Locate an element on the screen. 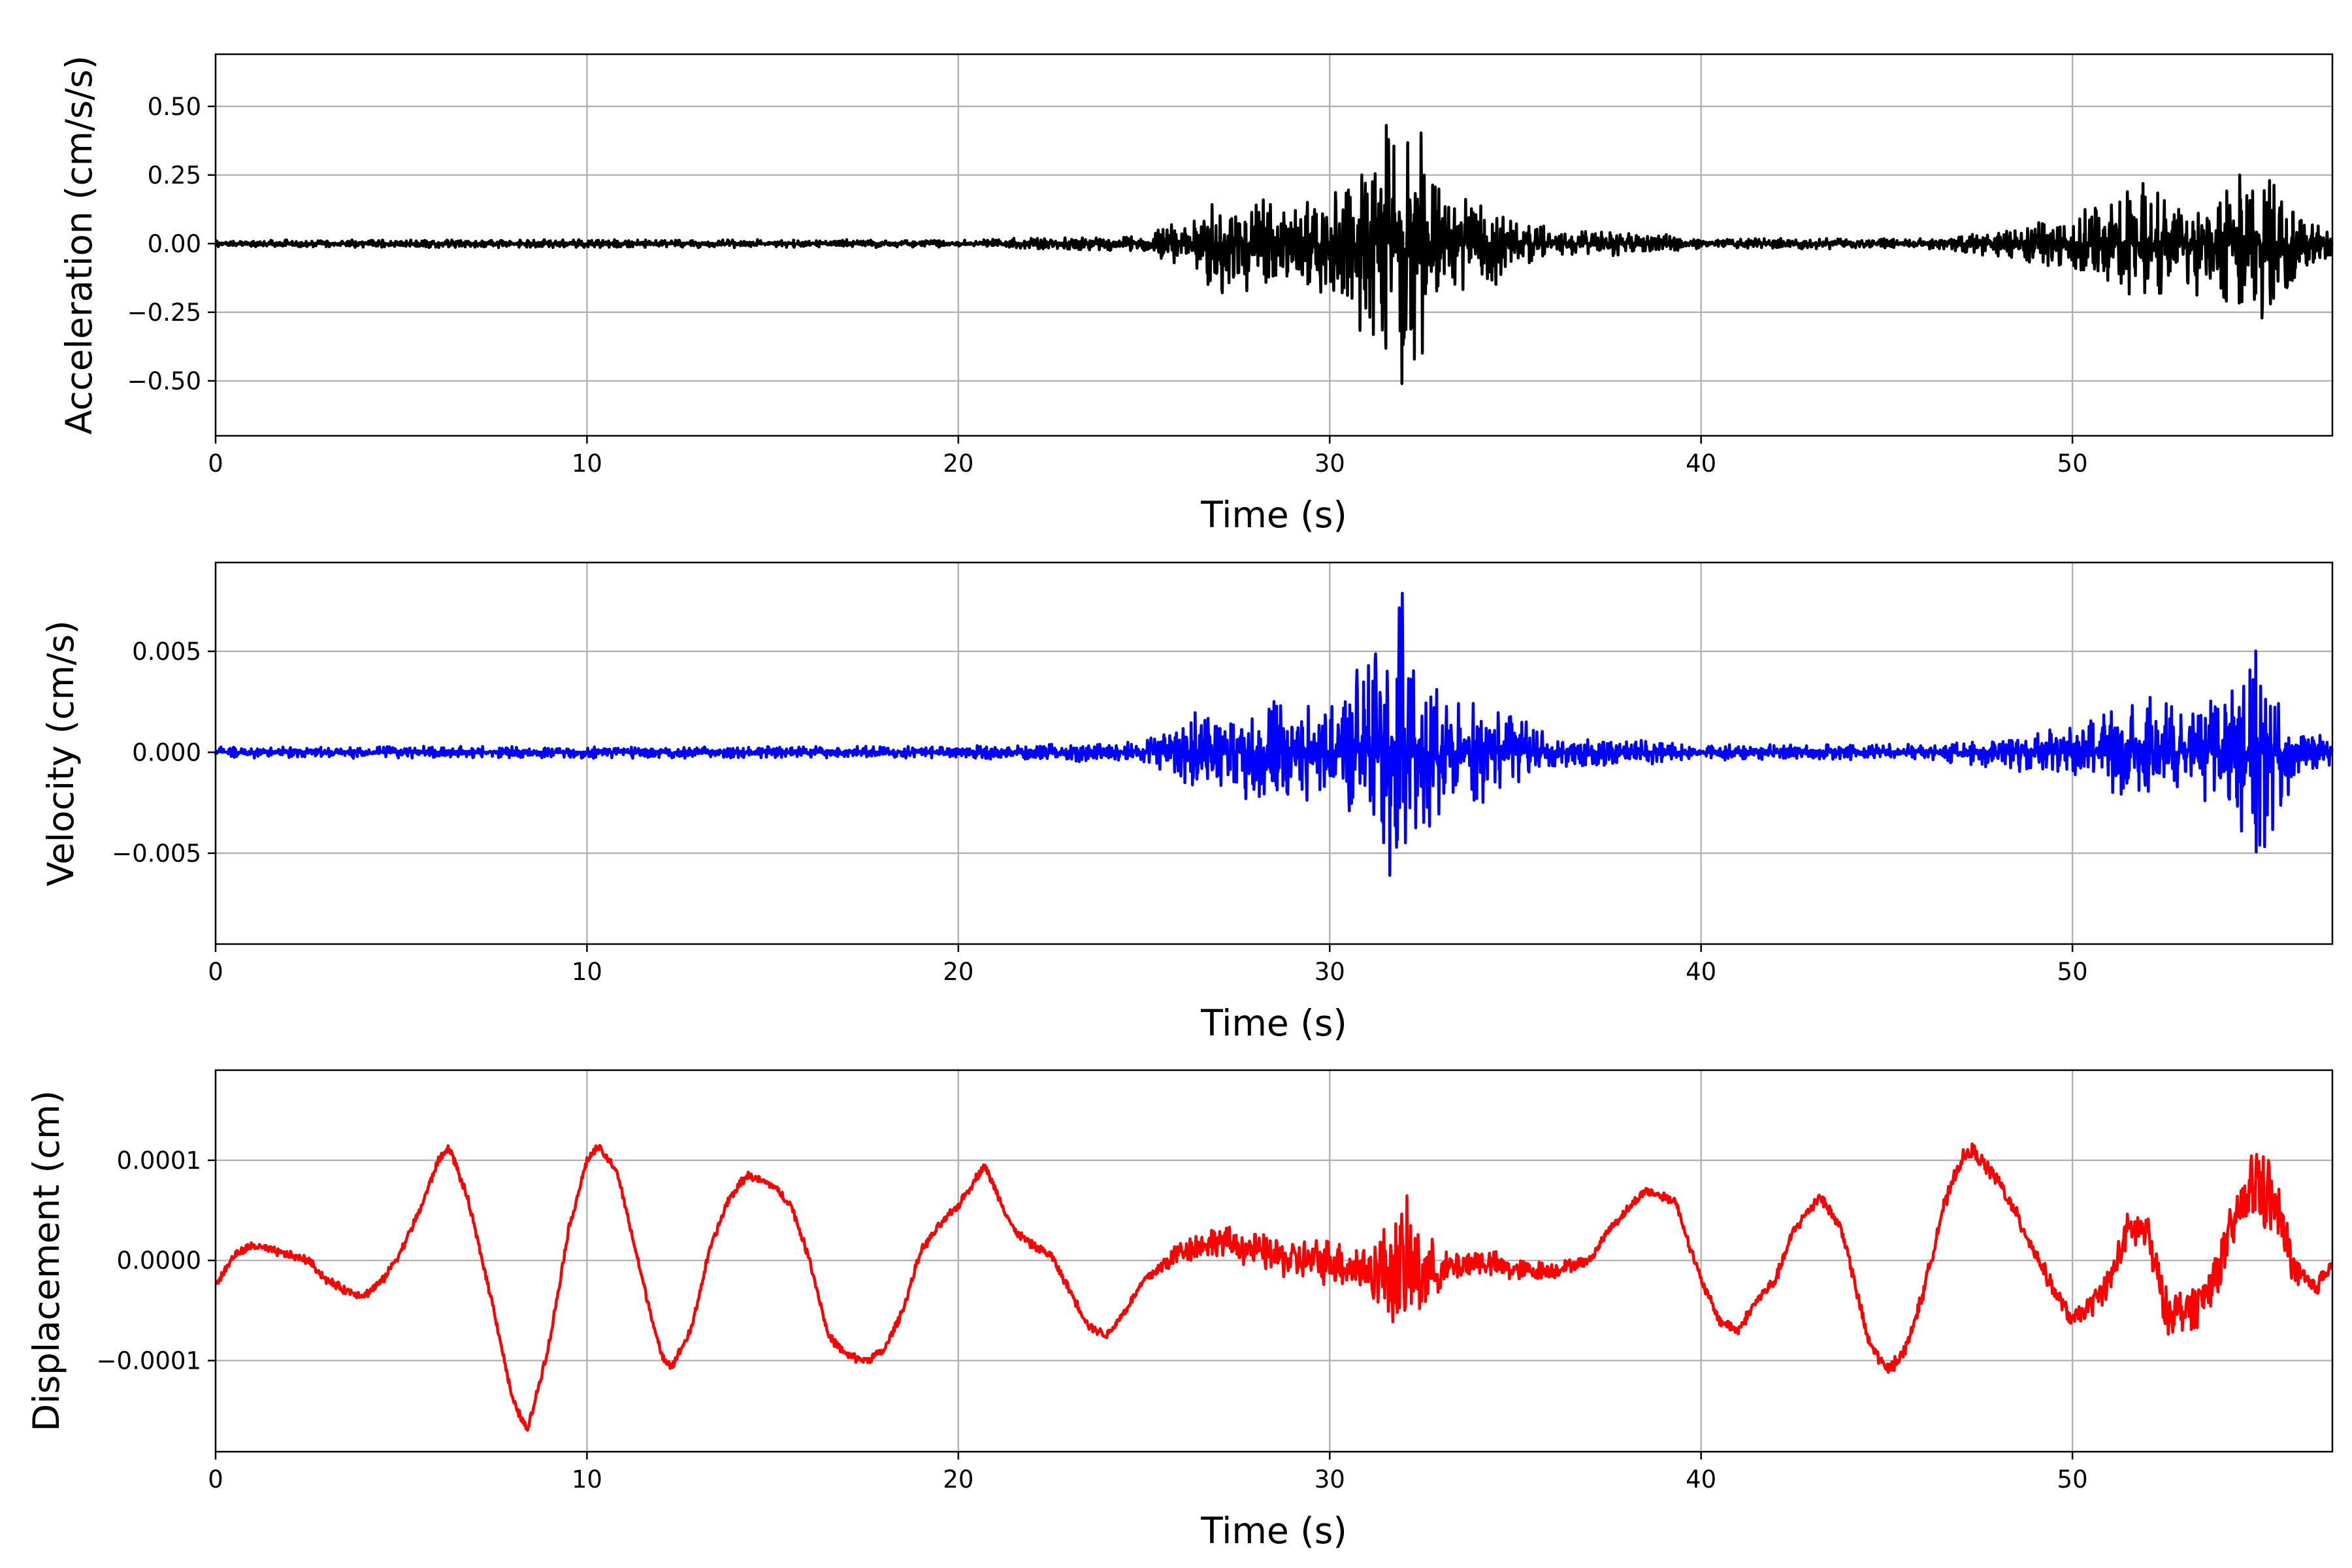  y-tick-label: 0.0001 is located at coordinates (159, 1161).